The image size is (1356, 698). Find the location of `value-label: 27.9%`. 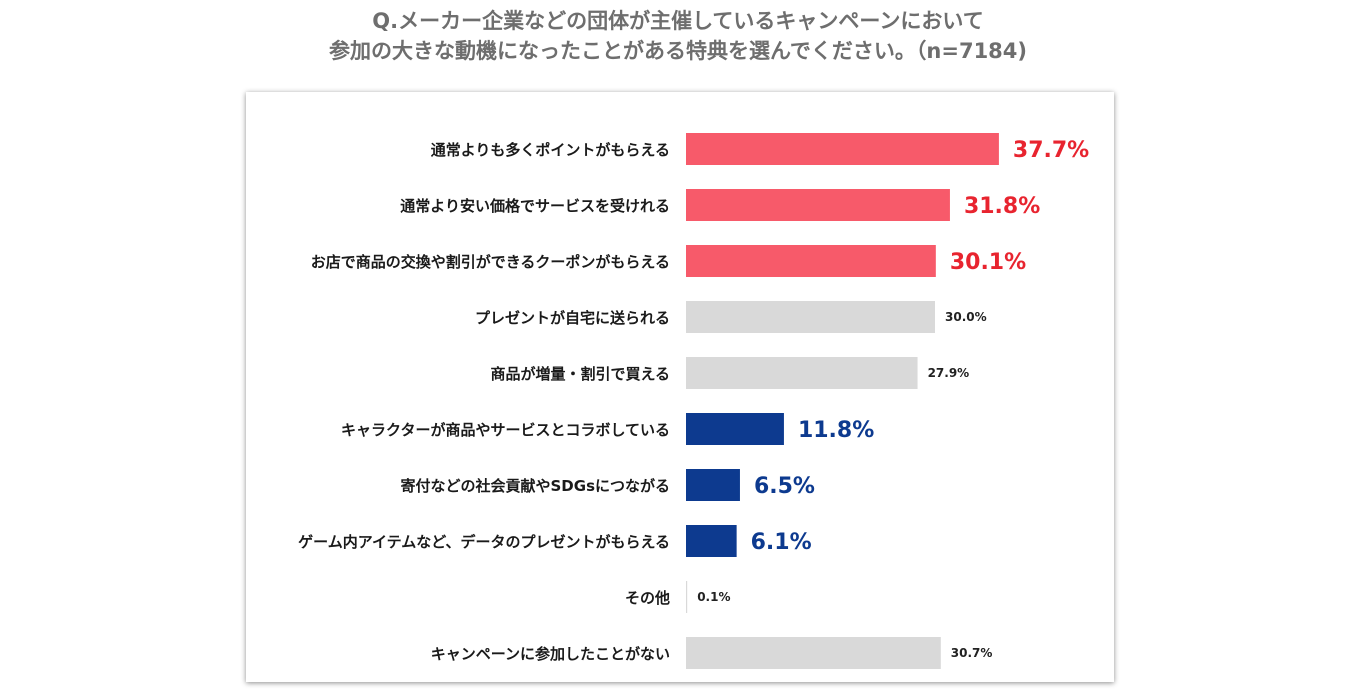

value-label: 27.9% is located at coordinates (949, 373).